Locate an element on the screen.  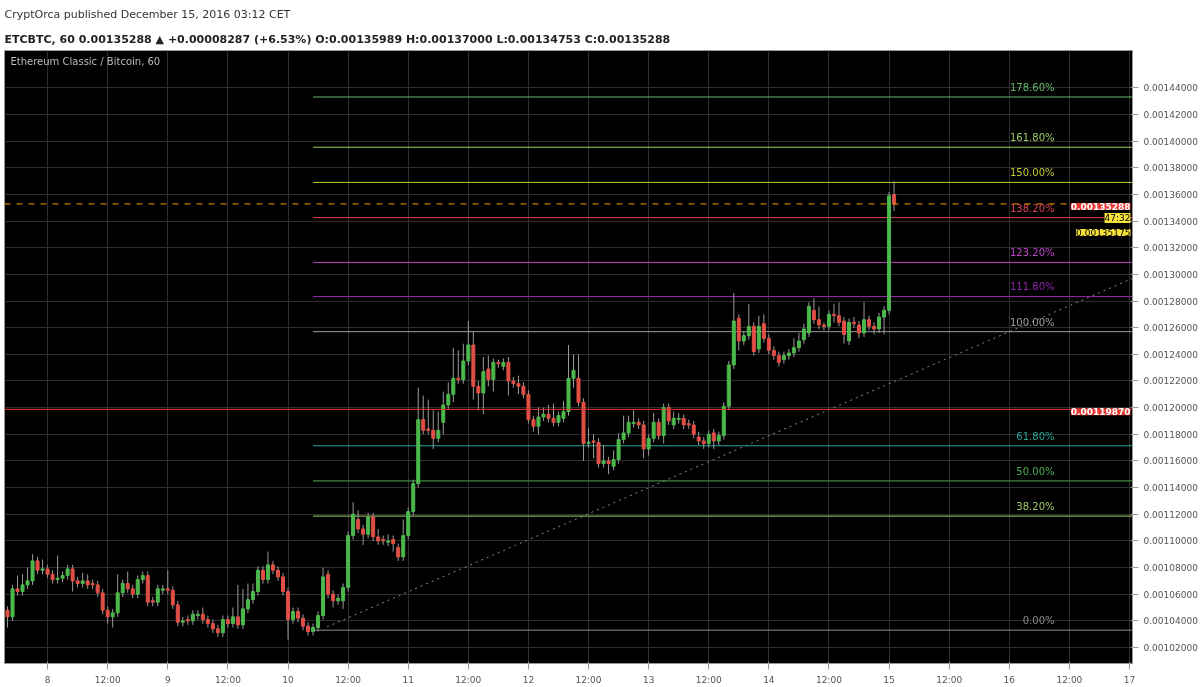
y-tick-label: 0.00124000 is located at coordinates (1171, 354).